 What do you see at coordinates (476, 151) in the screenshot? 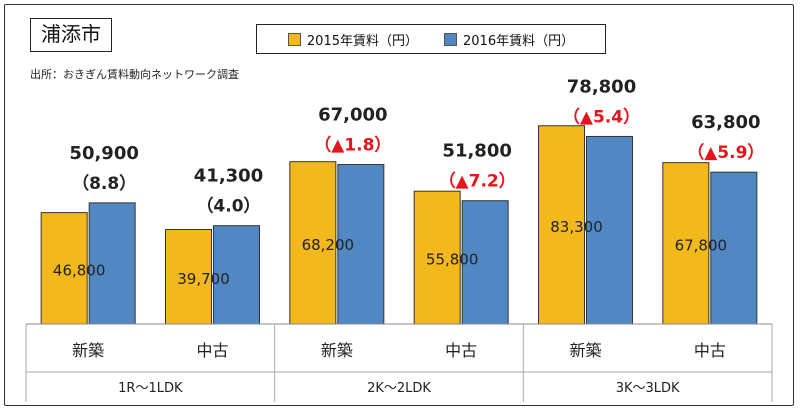
I see `value-label-2016-3: 51,800` at bounding box center [476, 151].